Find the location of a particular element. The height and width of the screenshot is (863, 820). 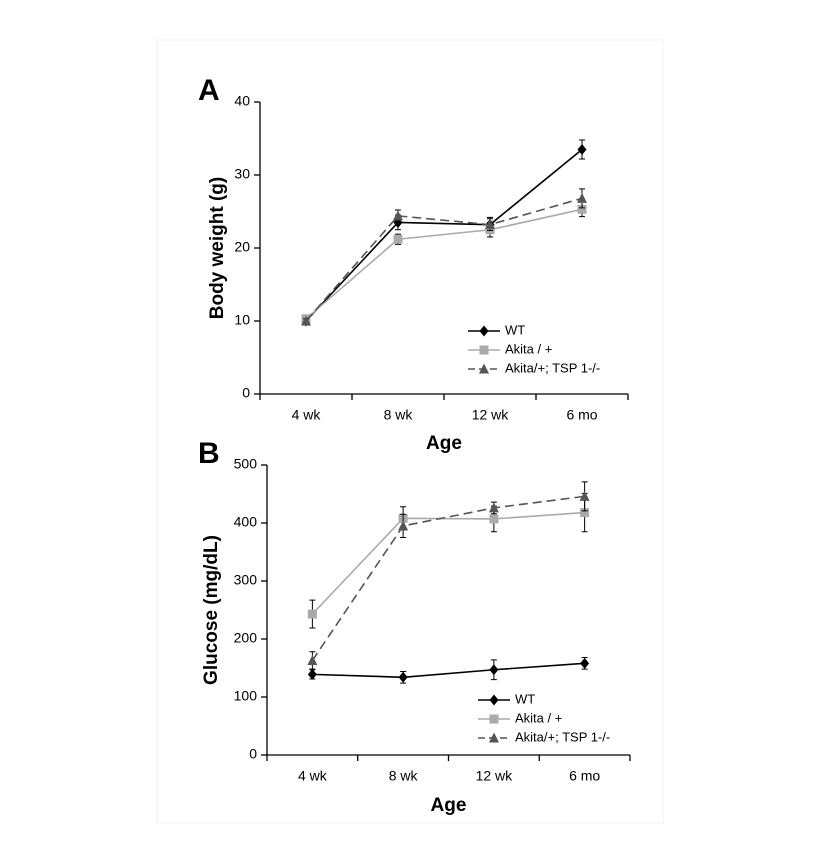

y-tick-label: 10 is located at coordinates (242, 320).